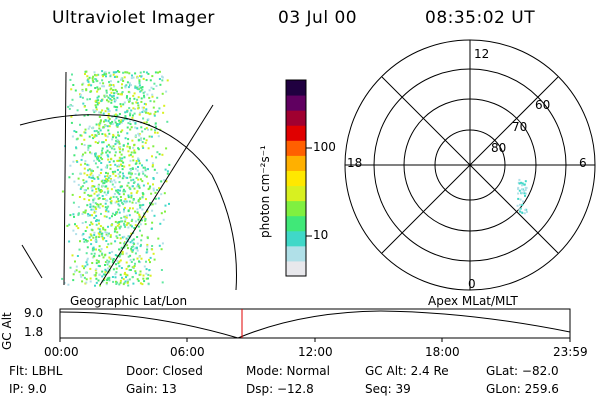 This screenshot has height=400, width=600. Describe the element at coordinates (407, 371) in the screenshot. I see `status-gc-alt: GC Alt: 2.4 Re` at that location.